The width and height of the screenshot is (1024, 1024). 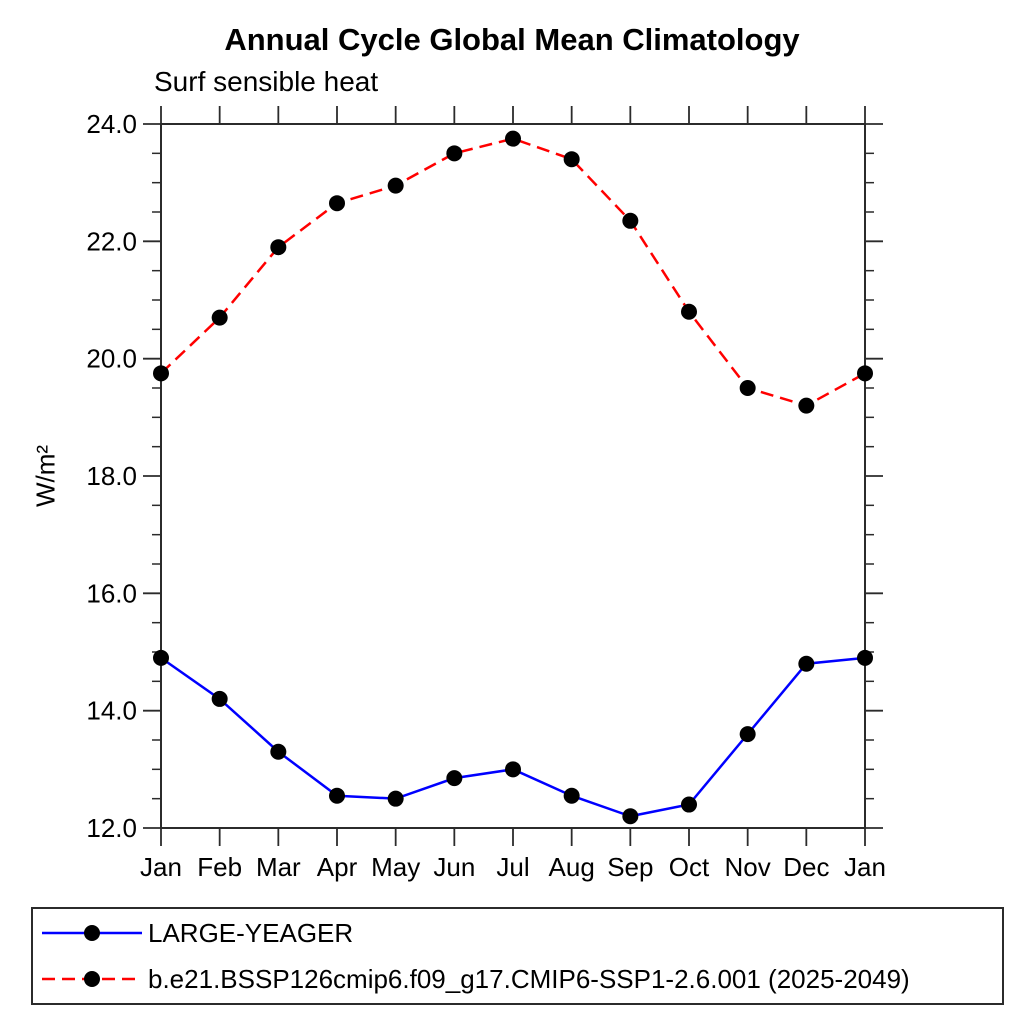 I want to click on x-tick-label: Dec, so click(x=806, y=867).